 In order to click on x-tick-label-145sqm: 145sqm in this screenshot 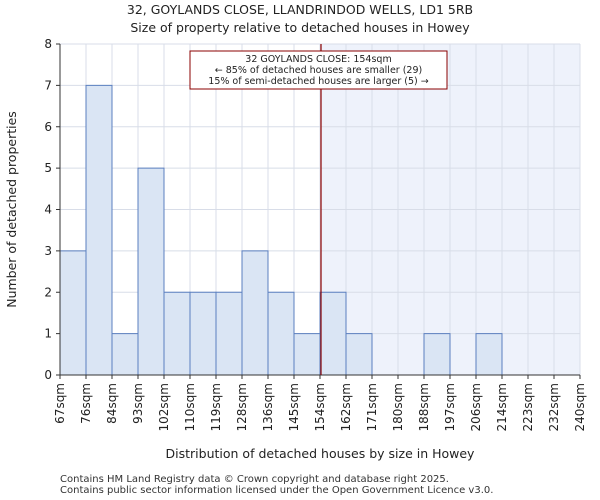, I will do `click(294, 407)`.